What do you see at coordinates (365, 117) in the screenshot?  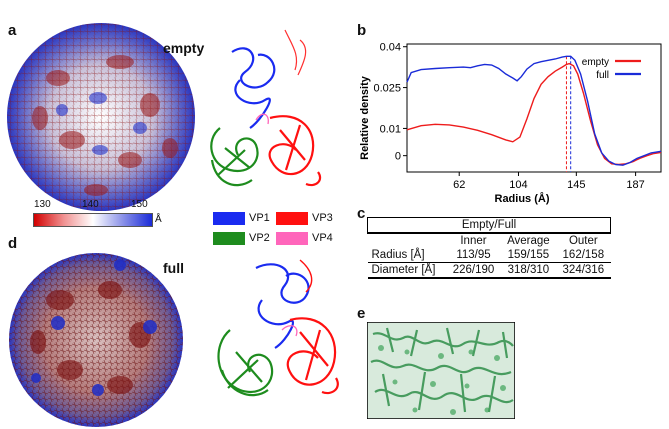 I see `y-axis-label: Relative density` at bounding box center [365, 117].